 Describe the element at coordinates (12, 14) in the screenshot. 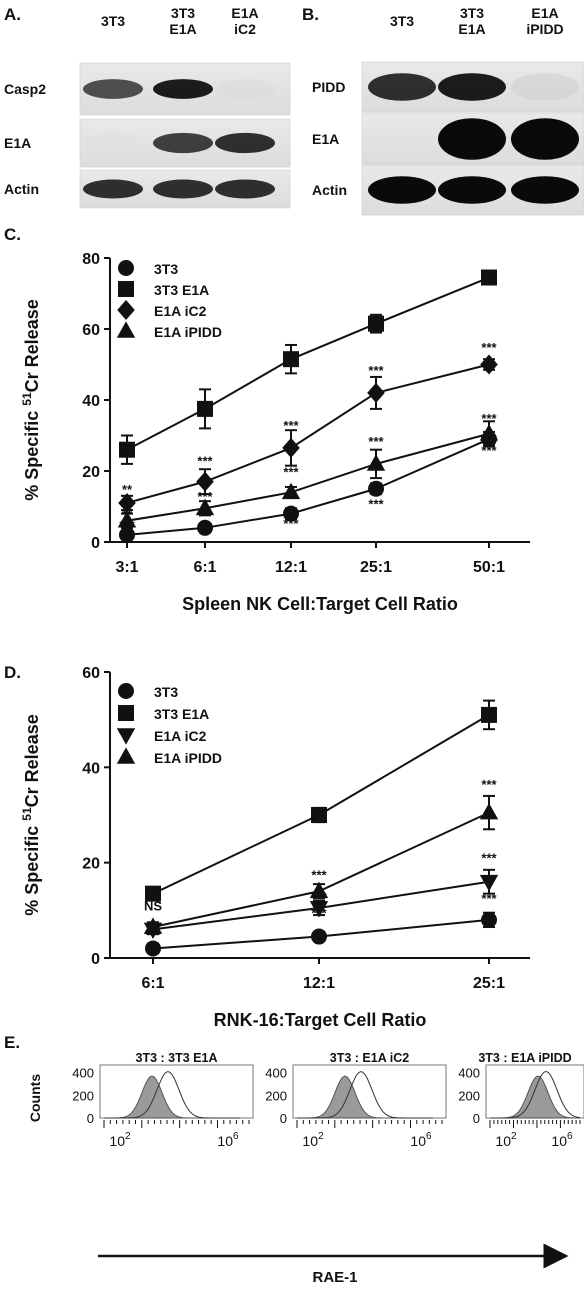

I see `panel-letter-a: A.` at that location.